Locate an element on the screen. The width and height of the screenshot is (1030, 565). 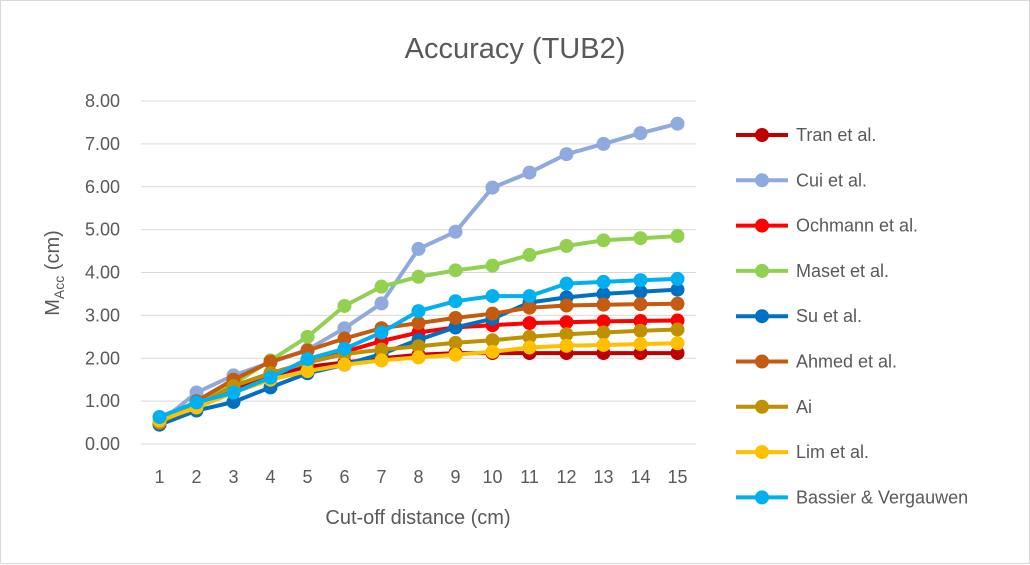
legend-item: Lim et al. is located at coordinates (802, 452).